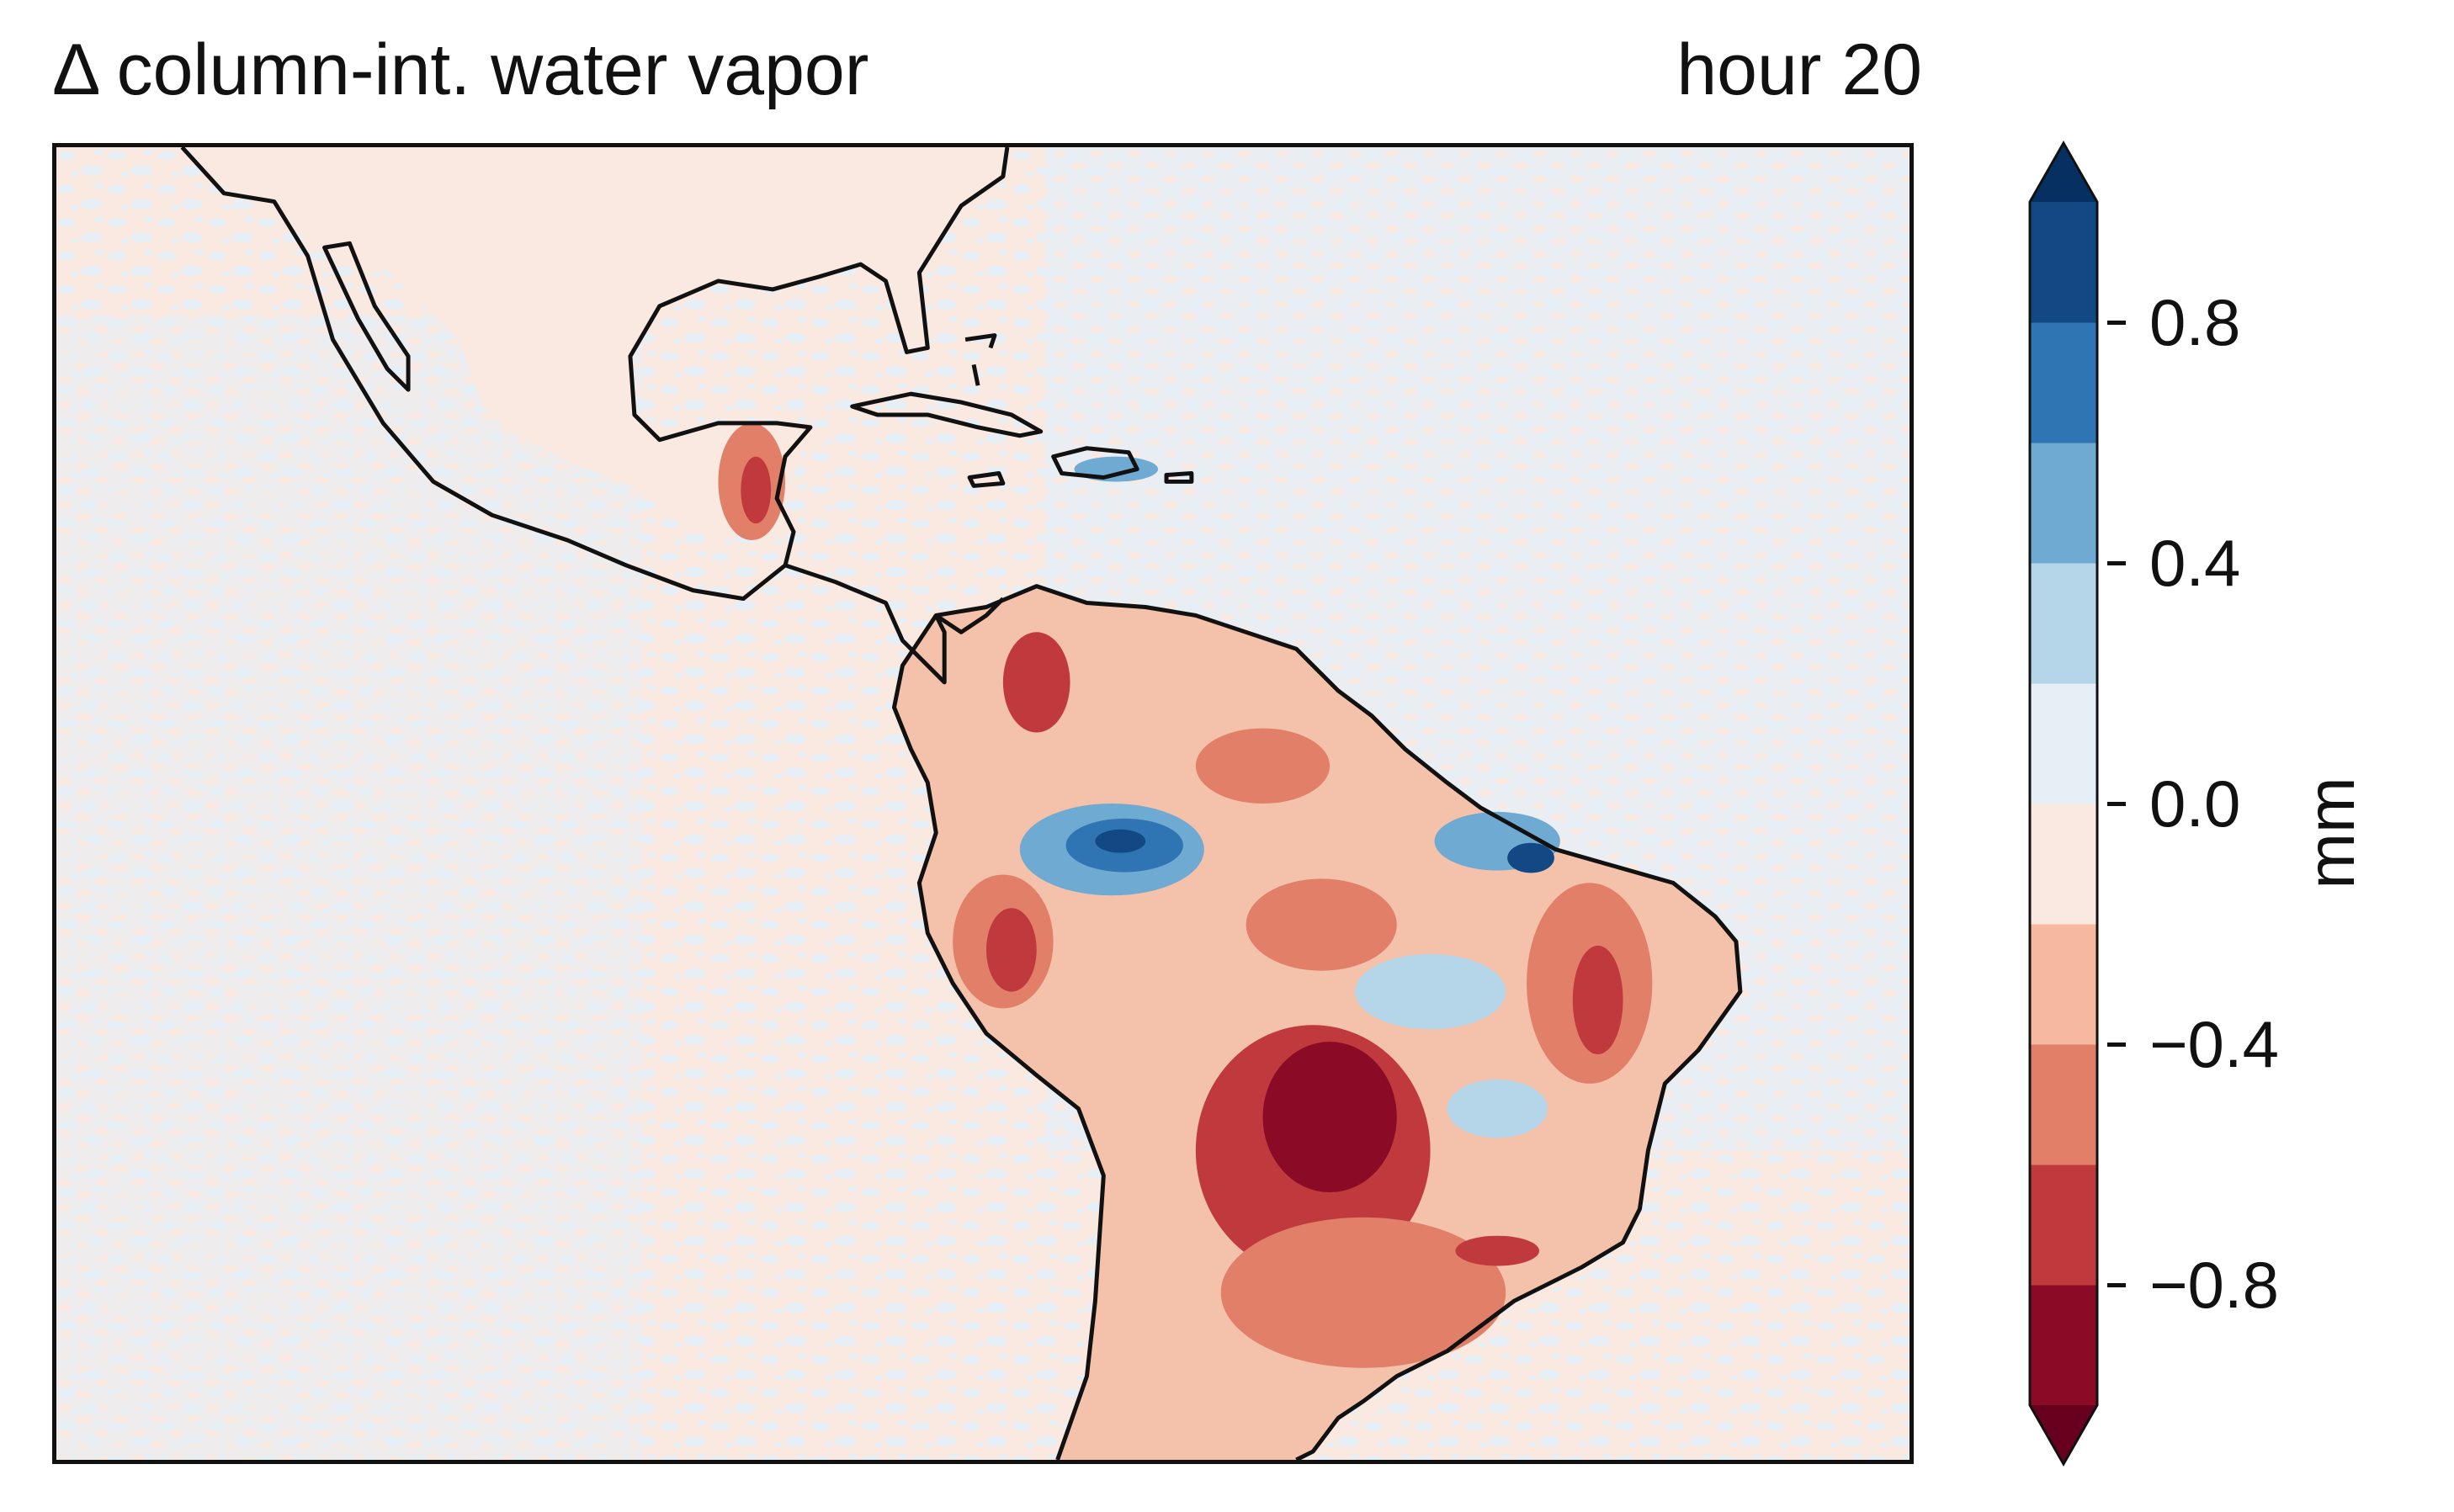 This screenshot has height=1512, width=2454. What do you see at coordinates (1321, 924) in the screenshot?
I see `central-brazil-dry` at bounding box center [1321, 924].